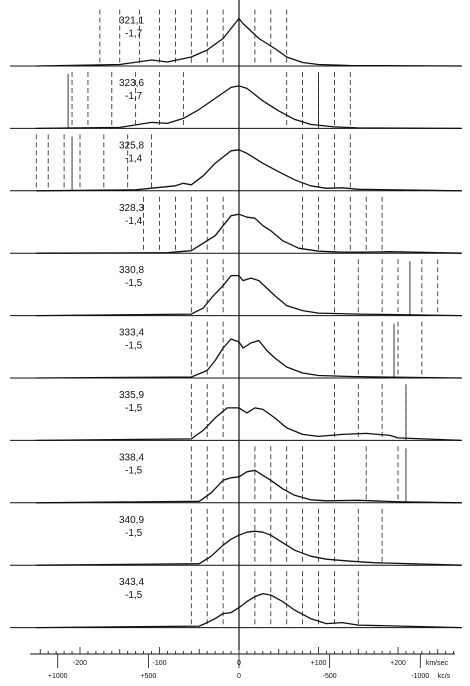 This screenshot has width=470, height=686. What do you see at coordinates (239, 676) in the screenshot?
I see `axis-bottom-tick-label: 0` at bounding box center [239, 676].